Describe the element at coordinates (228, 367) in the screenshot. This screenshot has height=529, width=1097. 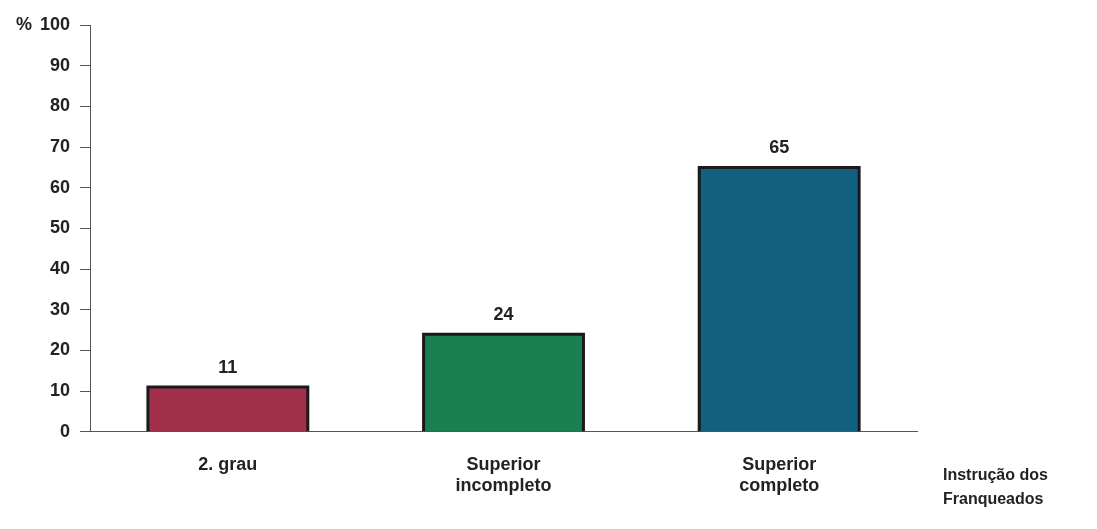
I see `data-label: 11` at that location.